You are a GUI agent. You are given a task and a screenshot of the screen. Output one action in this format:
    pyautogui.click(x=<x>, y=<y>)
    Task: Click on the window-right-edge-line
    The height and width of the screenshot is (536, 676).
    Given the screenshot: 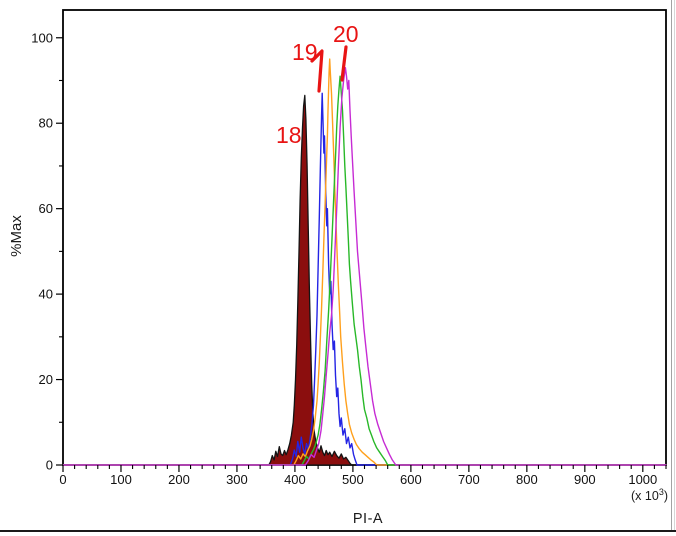 What is the action you would take?
    pyautogui.click(x=671, y=265)
    